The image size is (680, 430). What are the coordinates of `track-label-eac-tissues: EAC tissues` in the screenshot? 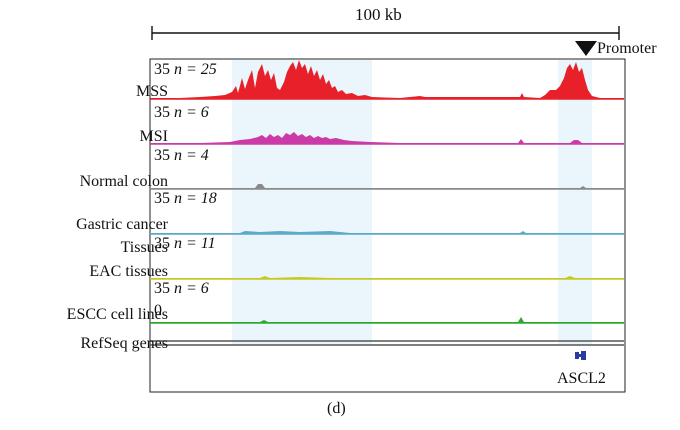 It's located at (128, 271).